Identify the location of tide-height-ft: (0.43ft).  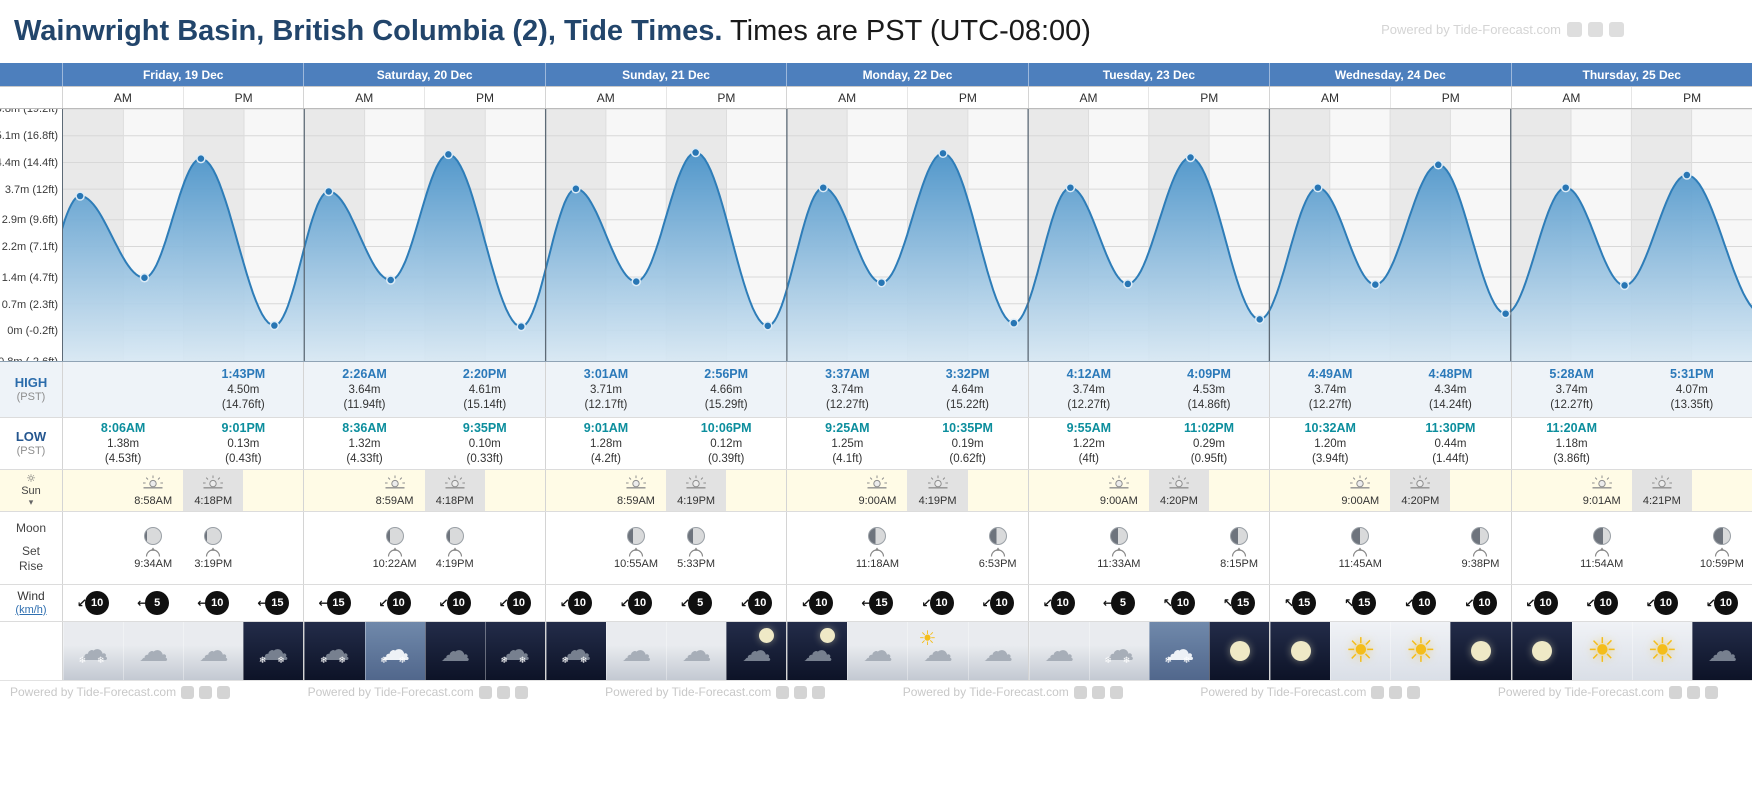
(243, 458).